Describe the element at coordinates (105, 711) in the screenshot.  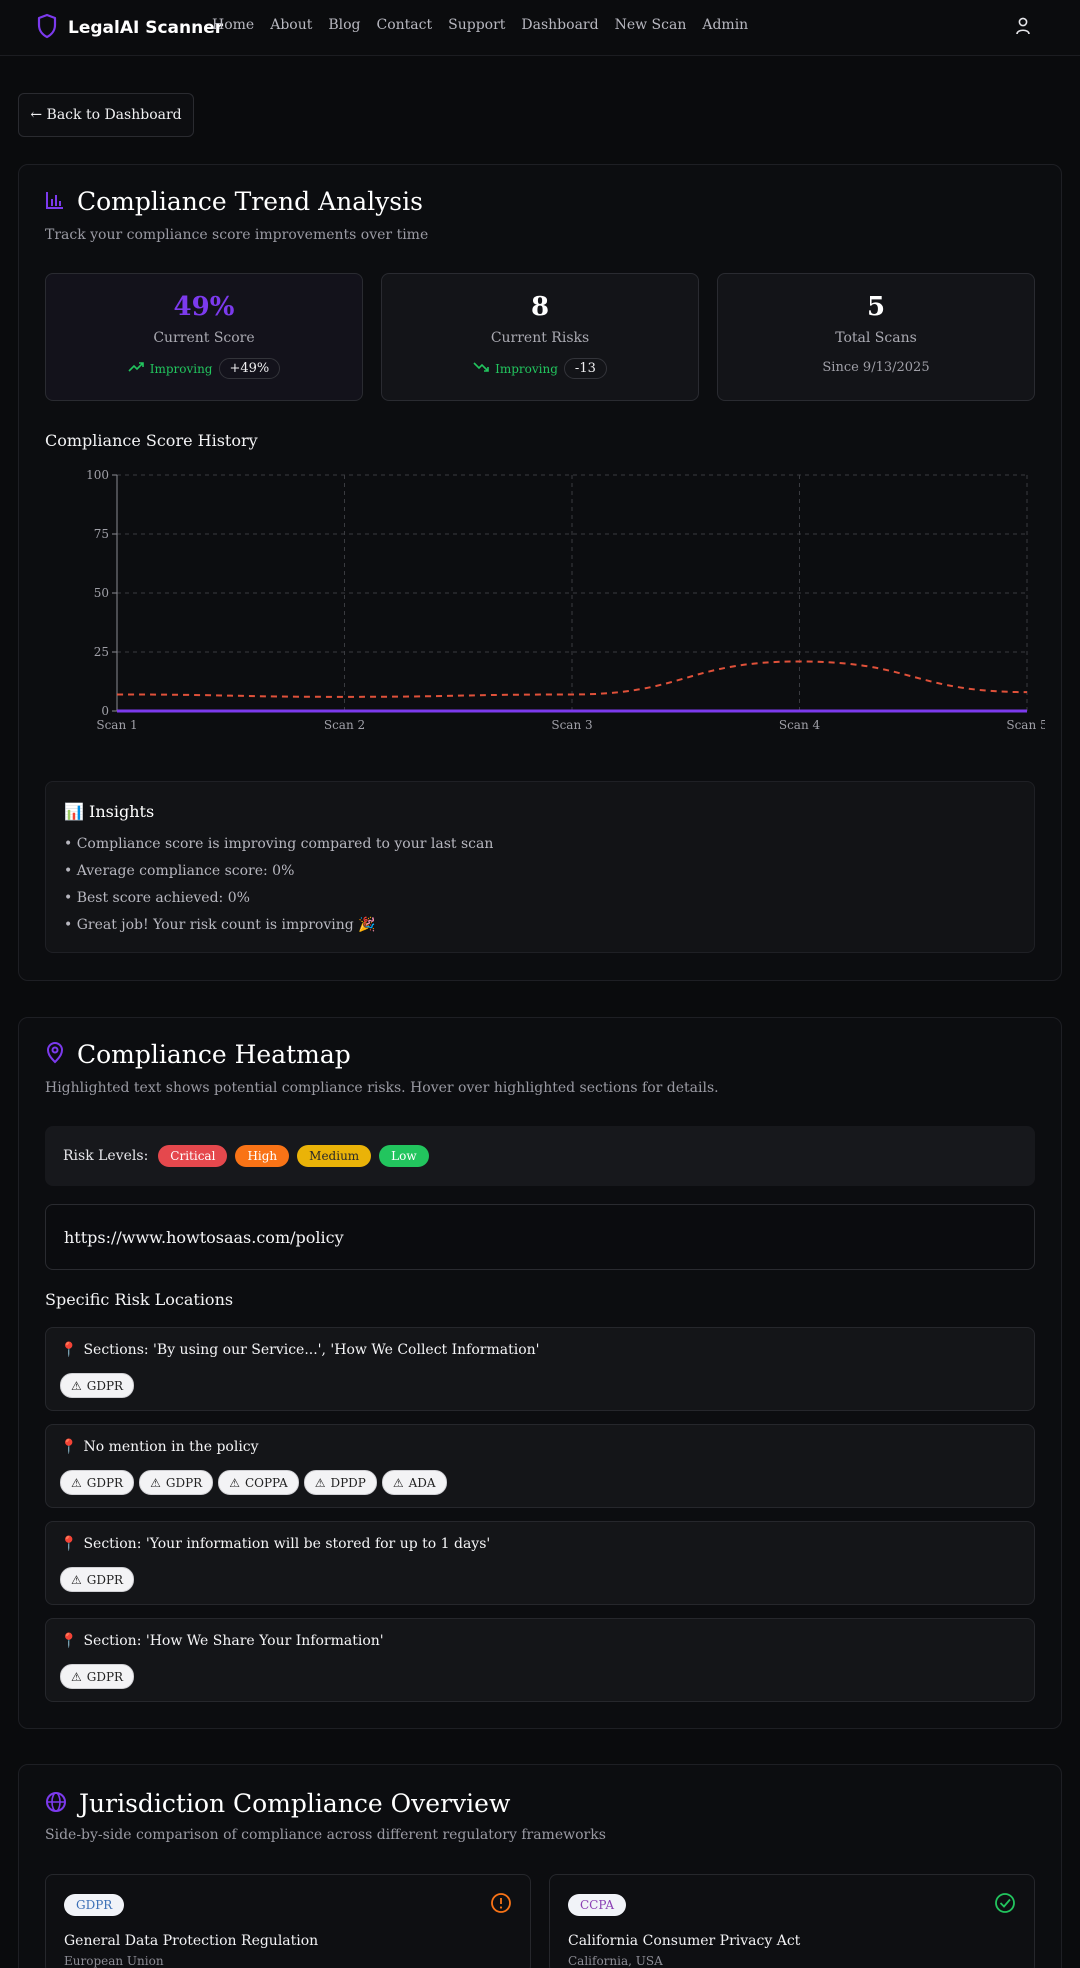
I see `y-tick-label: 0` at that location.